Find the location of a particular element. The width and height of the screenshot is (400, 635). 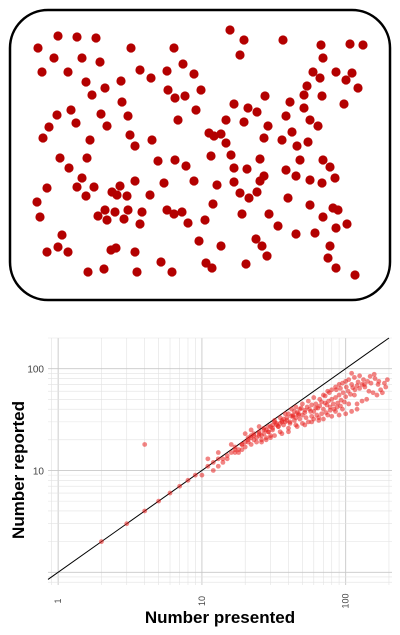

x-tick-label: 10 is located at coordinates (202, 601).